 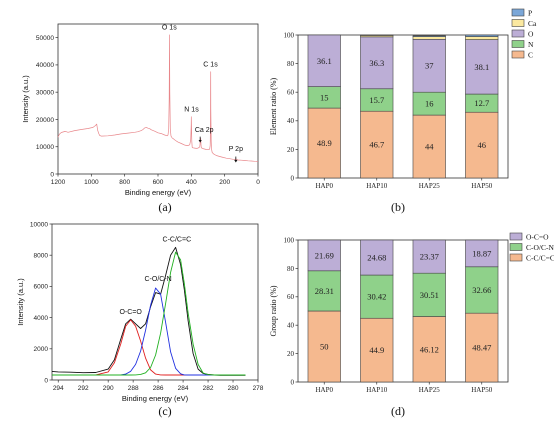 I want to click on peak-annotation: C-O/C-N, so click(x=158, y=279).